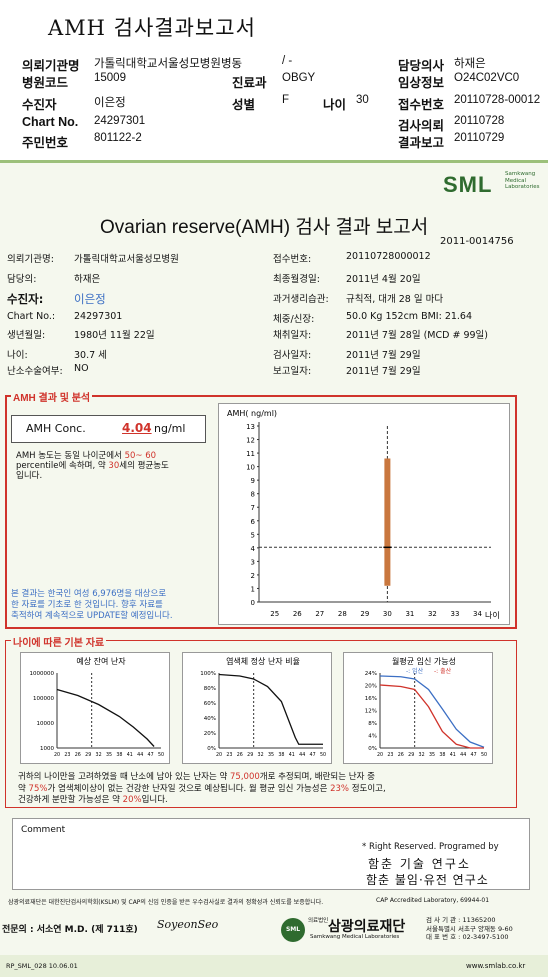 This screenshot has height=977, width=548. I want to click on comment-label: Comment, so click(43, 830).